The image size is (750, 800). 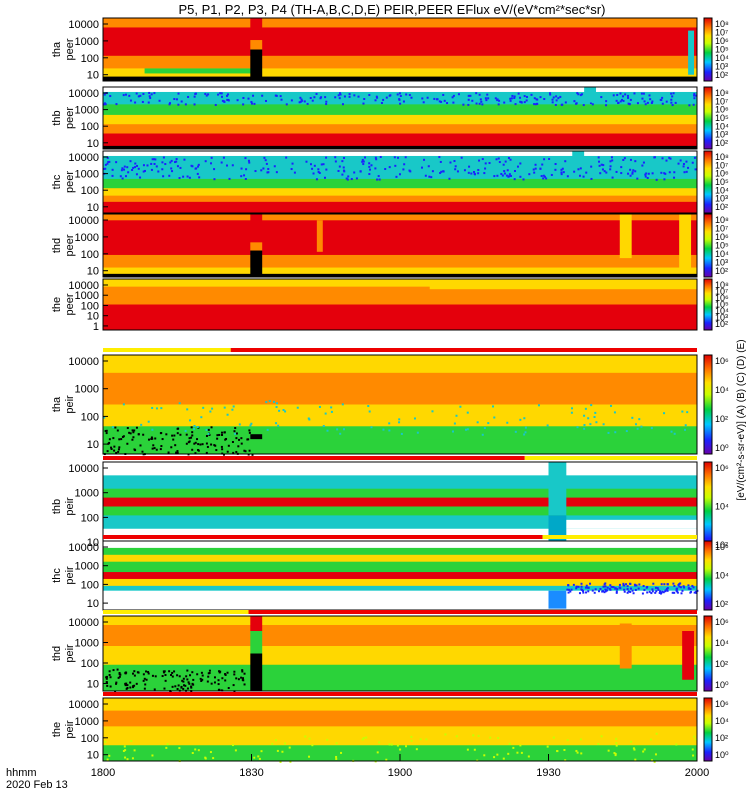 I want to click on y-axis-label-probe: thb, so click(x=57, y=117).